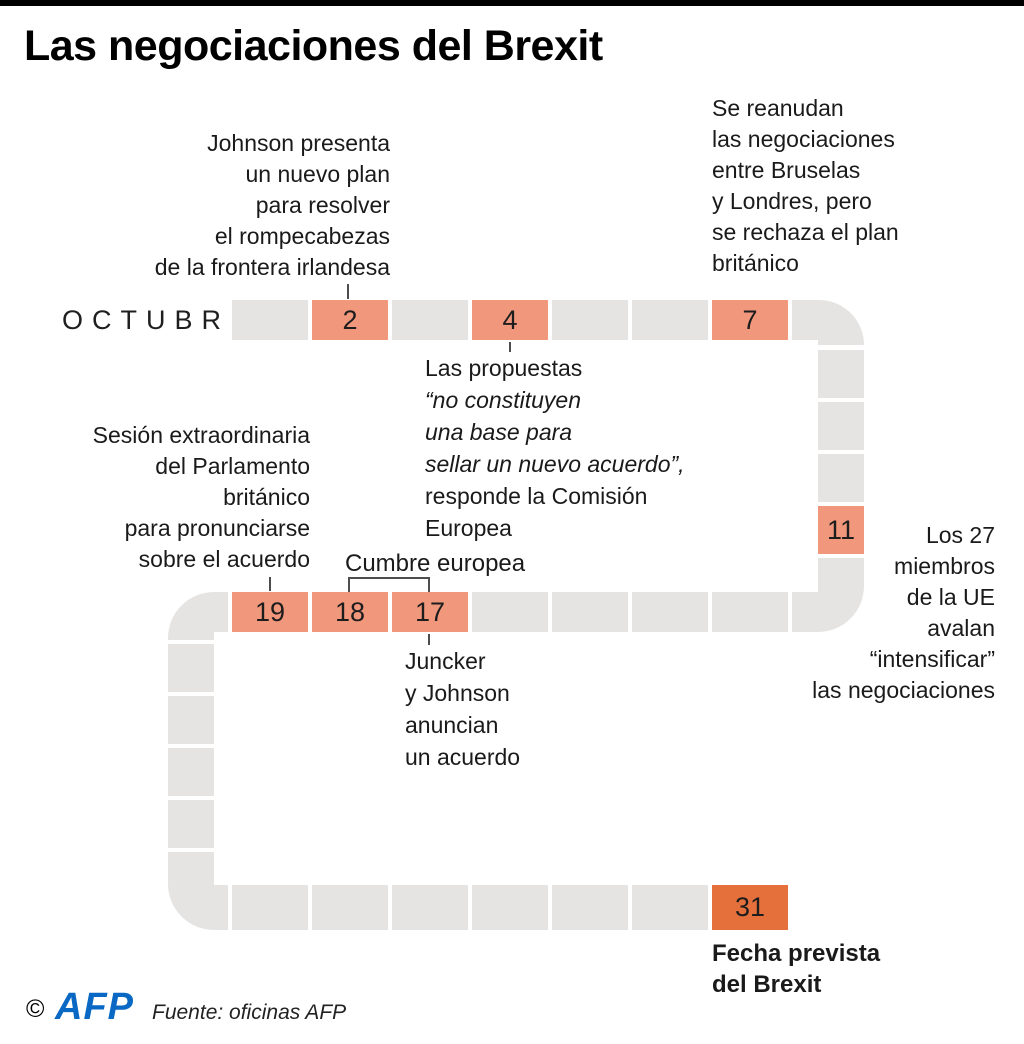 This screenshot has width=1024, height=1044. I want to click on page-title: Las negociaciones del Brexit, so click(313, 46).